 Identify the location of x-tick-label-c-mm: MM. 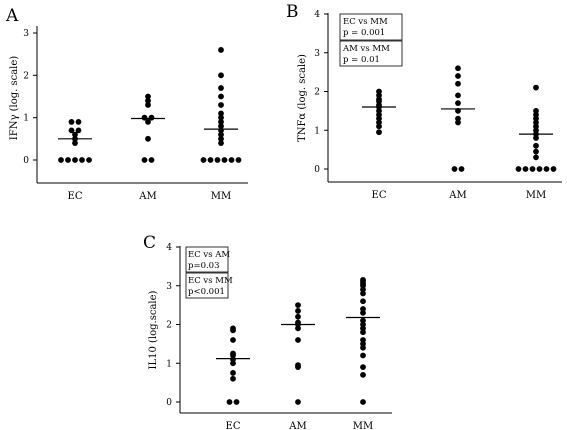
(363, 425).